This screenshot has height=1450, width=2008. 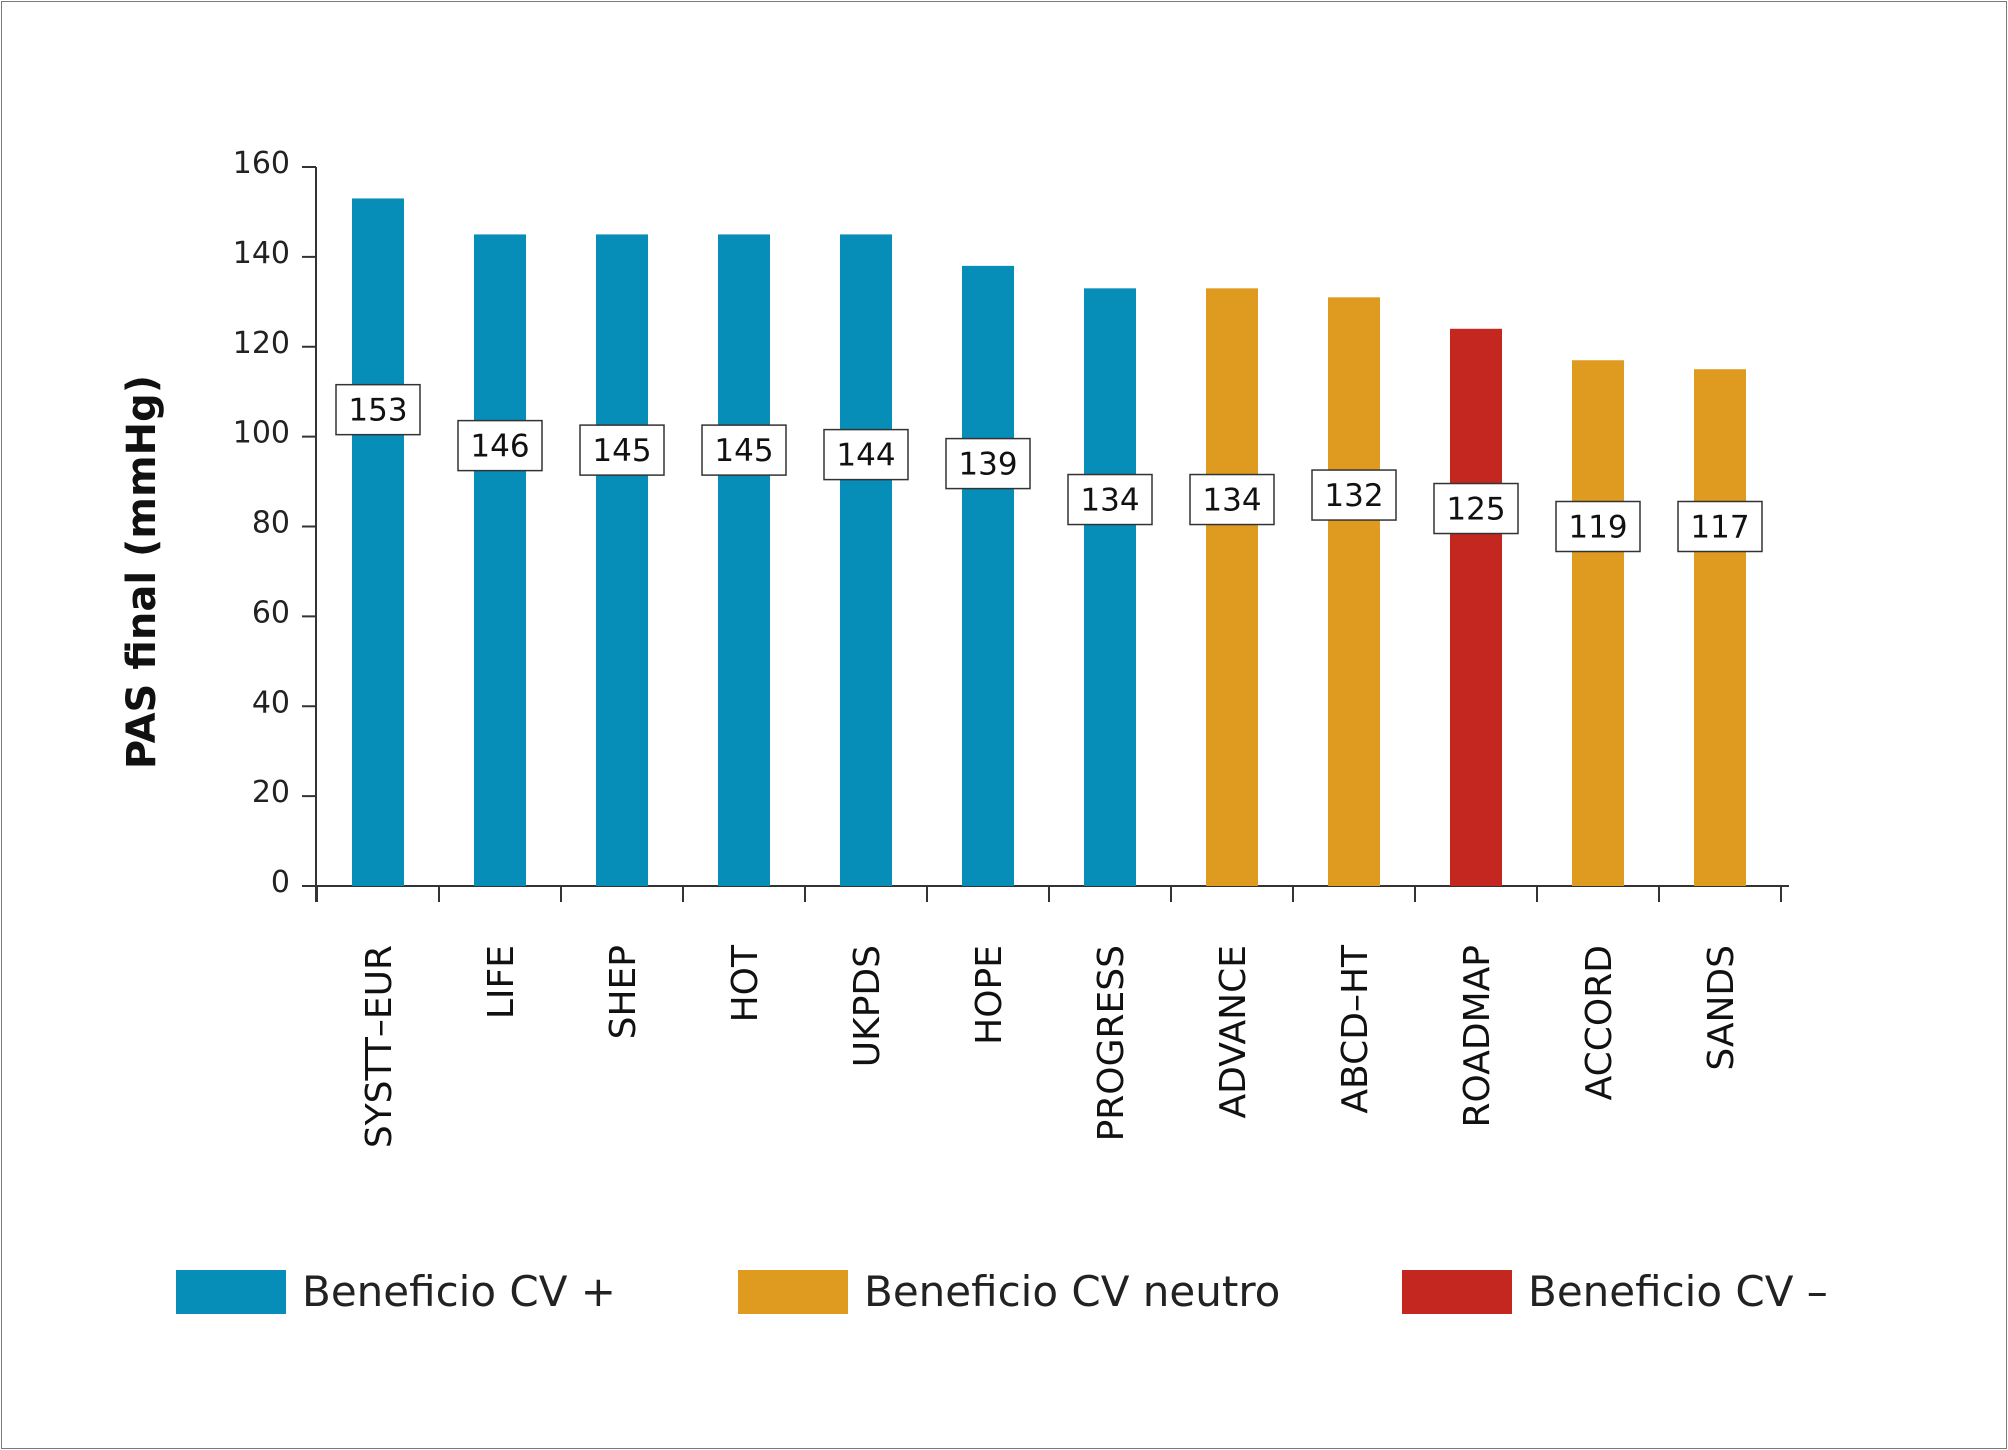 I want to click on x-tick-label: SANDS, so click(x=1721, y=1008).